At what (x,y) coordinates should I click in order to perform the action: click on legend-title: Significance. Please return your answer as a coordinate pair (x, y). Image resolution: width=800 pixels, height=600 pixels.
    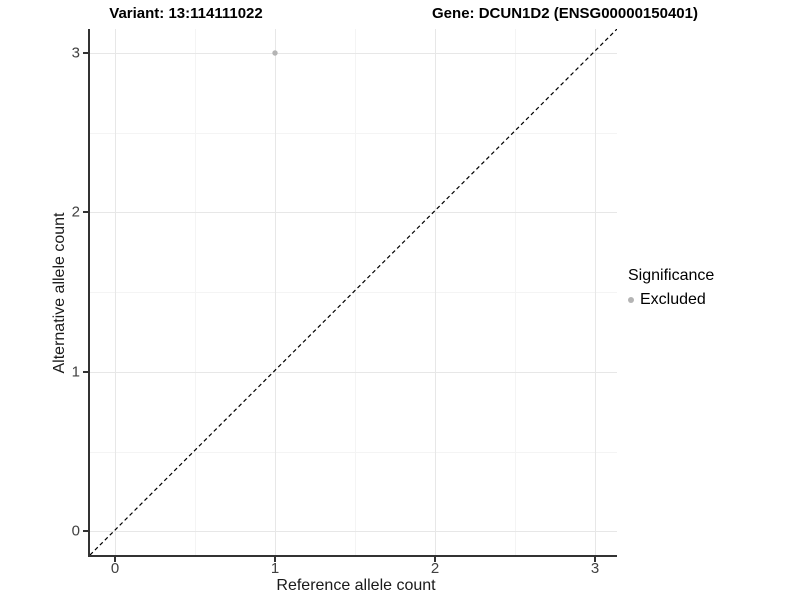
    Looking at the image, I should click on (671, 275).